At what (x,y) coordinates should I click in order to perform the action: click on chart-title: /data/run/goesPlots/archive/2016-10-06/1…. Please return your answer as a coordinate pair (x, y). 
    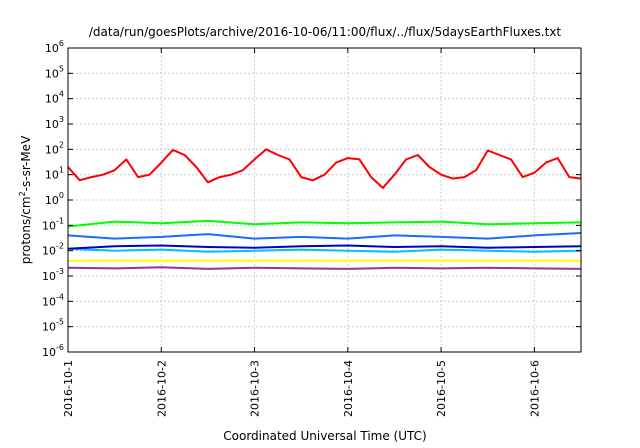
    Looking at the image, I should click on (325, 32).